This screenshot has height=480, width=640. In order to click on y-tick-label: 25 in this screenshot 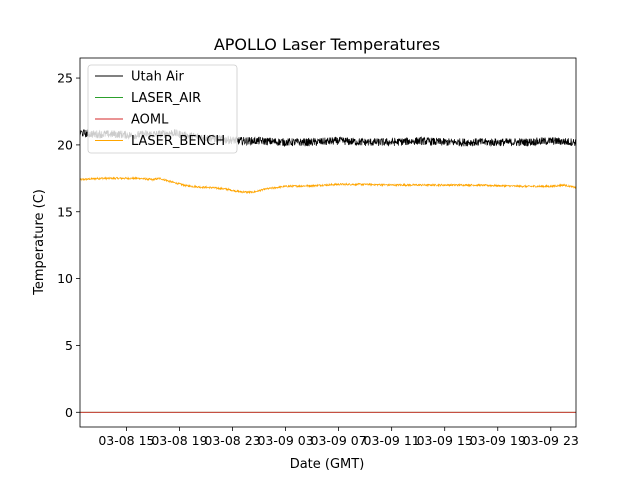, I will do `click(65, 78)`.